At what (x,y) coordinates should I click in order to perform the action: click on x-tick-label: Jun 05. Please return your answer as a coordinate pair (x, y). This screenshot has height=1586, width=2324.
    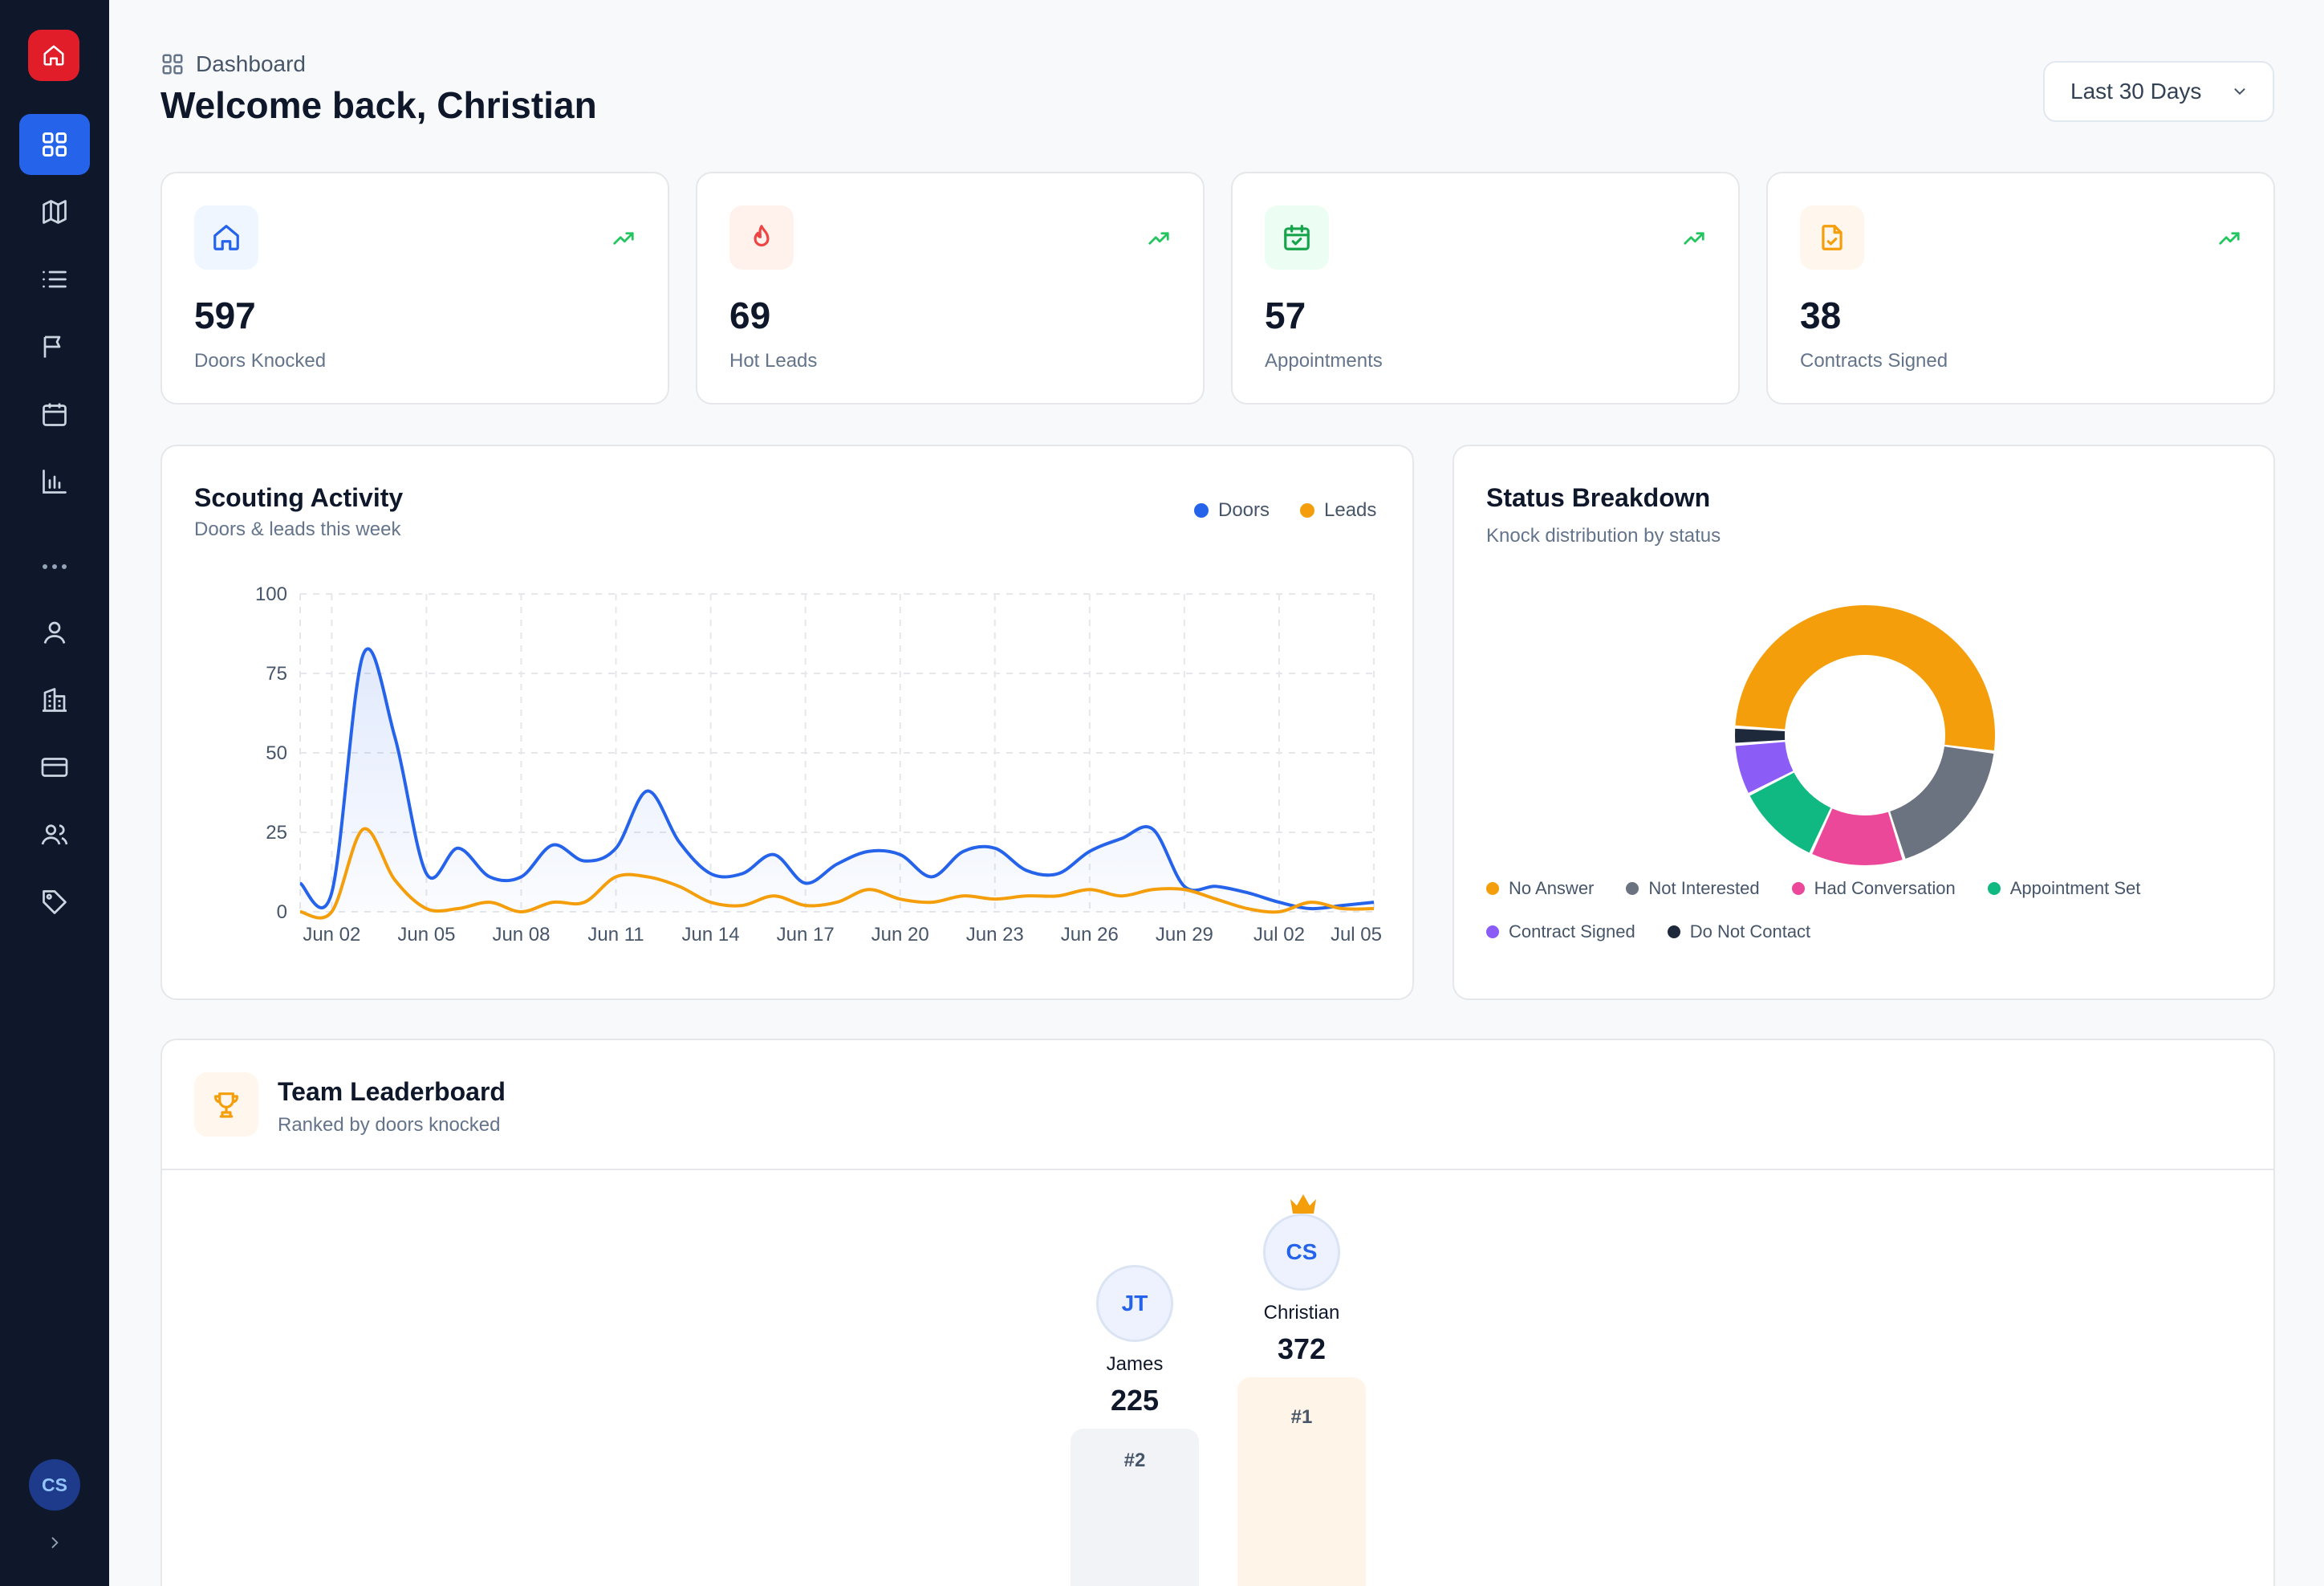
    Looking at the image, I should click on (426, 935).